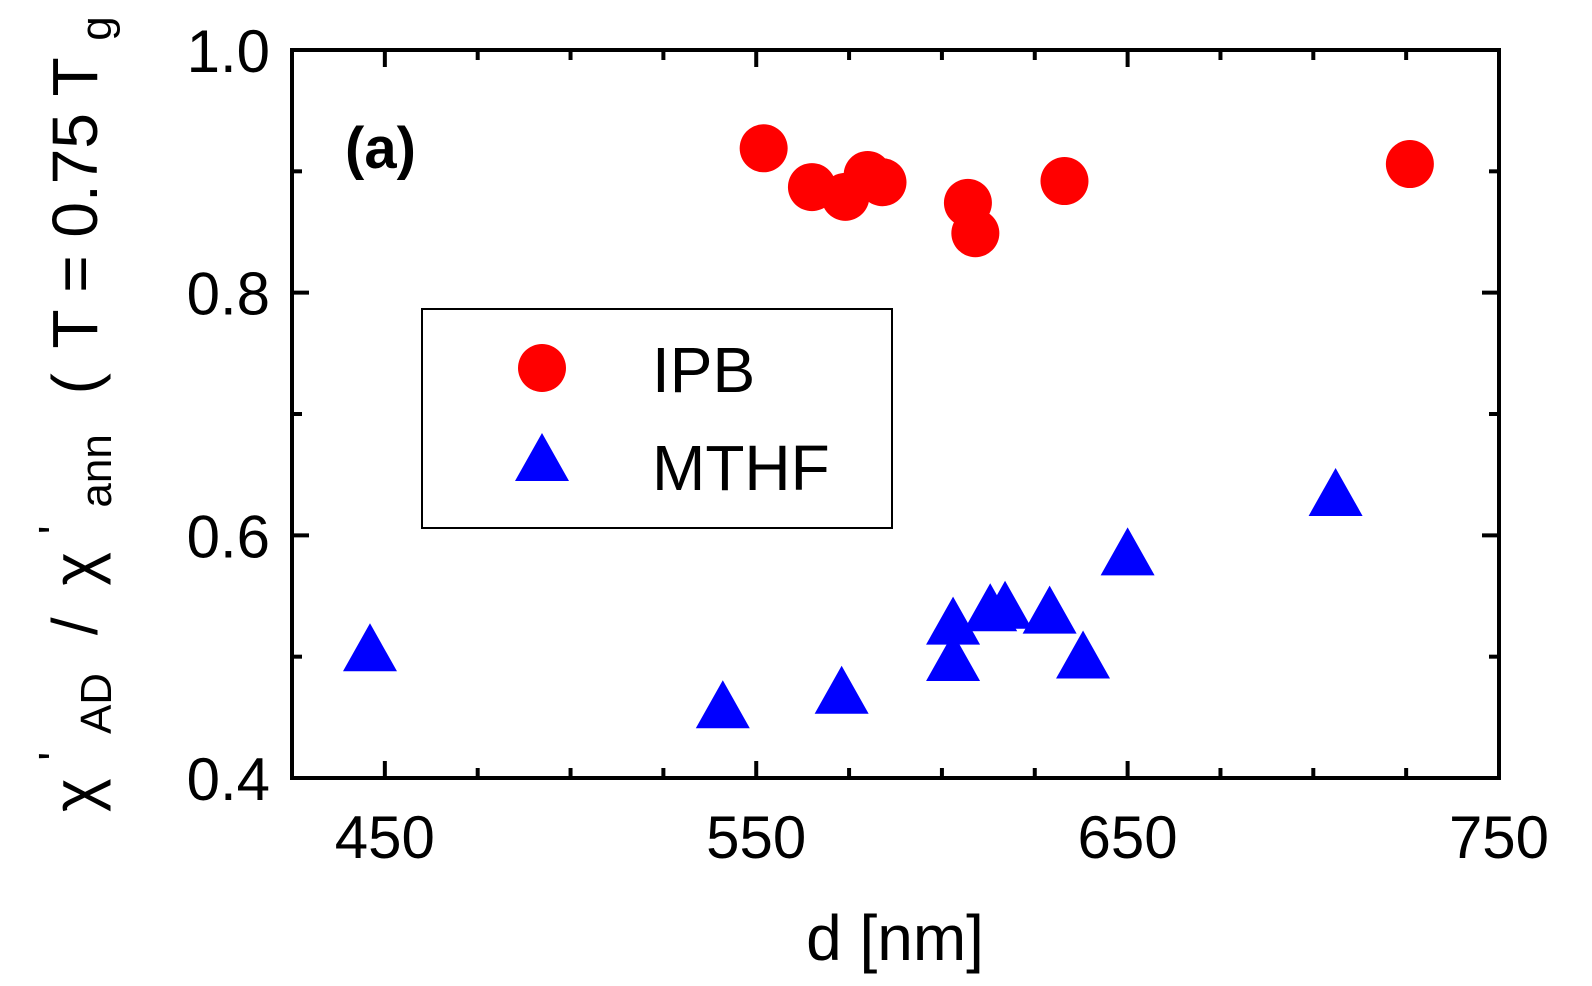  I want to click on legend: IPB MTHF, so click(657, 418).